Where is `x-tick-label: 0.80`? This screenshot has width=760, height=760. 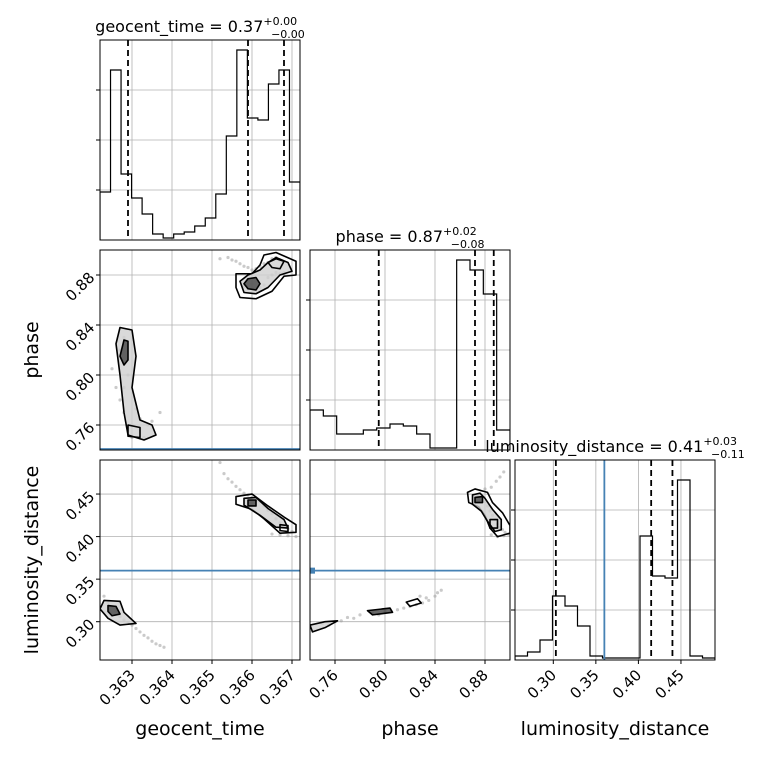
x-tick-label: 0.80 is located at coordinates (373, 684).